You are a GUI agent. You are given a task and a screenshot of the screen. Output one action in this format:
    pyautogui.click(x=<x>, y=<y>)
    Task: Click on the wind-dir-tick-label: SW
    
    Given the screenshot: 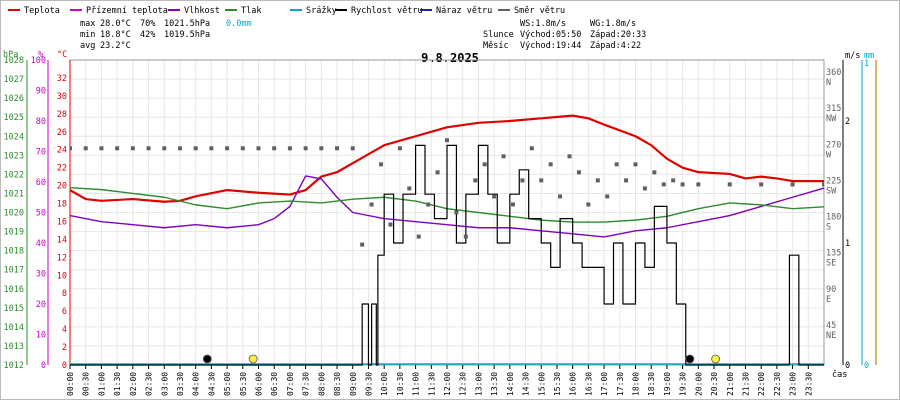 What is the action you would take?
    pyautogui.click(x=831, y=191)
    